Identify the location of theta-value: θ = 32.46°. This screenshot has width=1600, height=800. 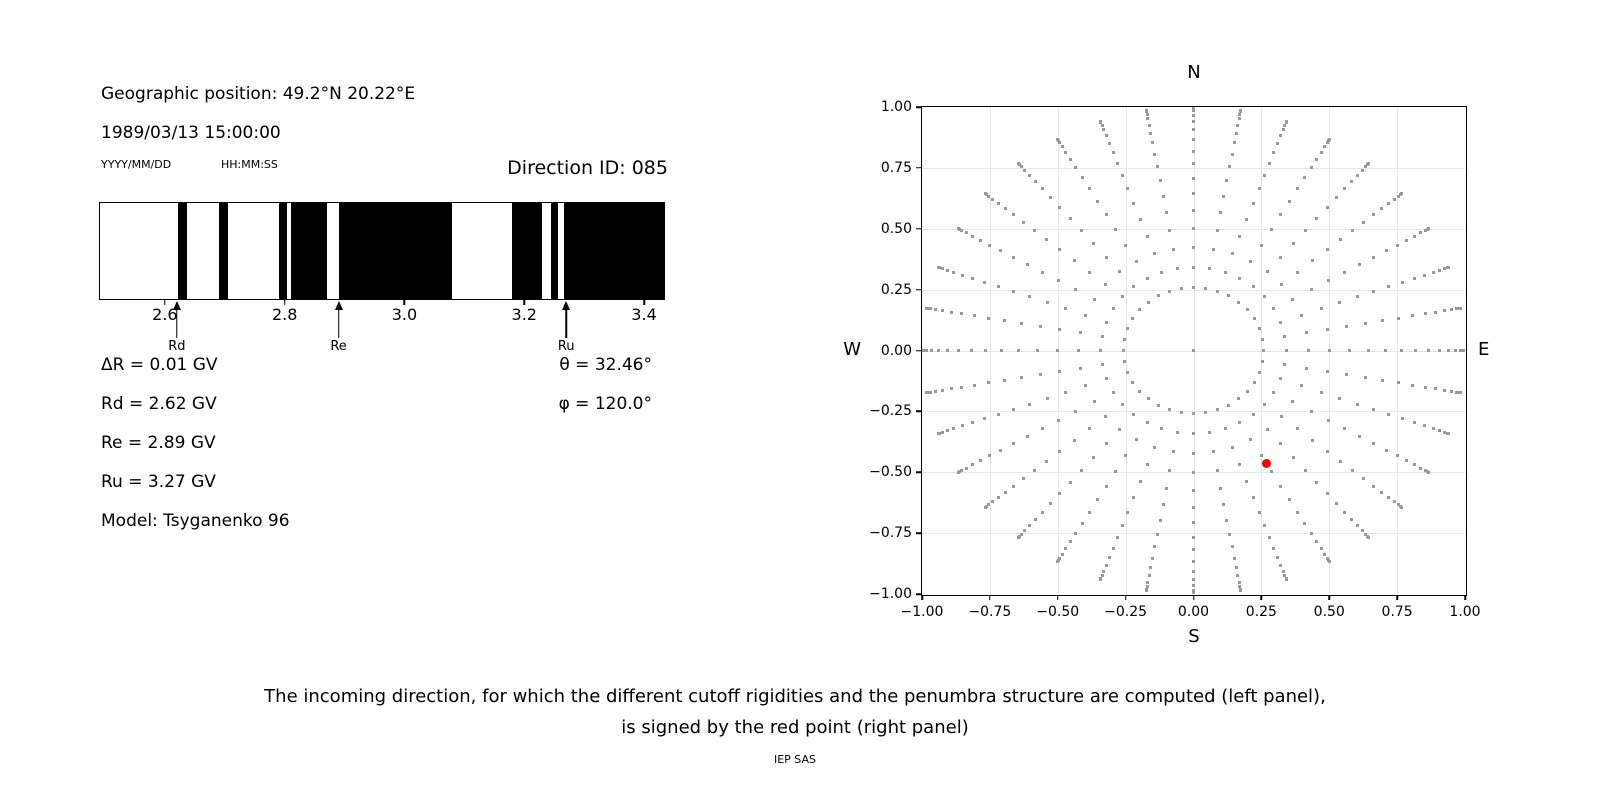
(605, 365).